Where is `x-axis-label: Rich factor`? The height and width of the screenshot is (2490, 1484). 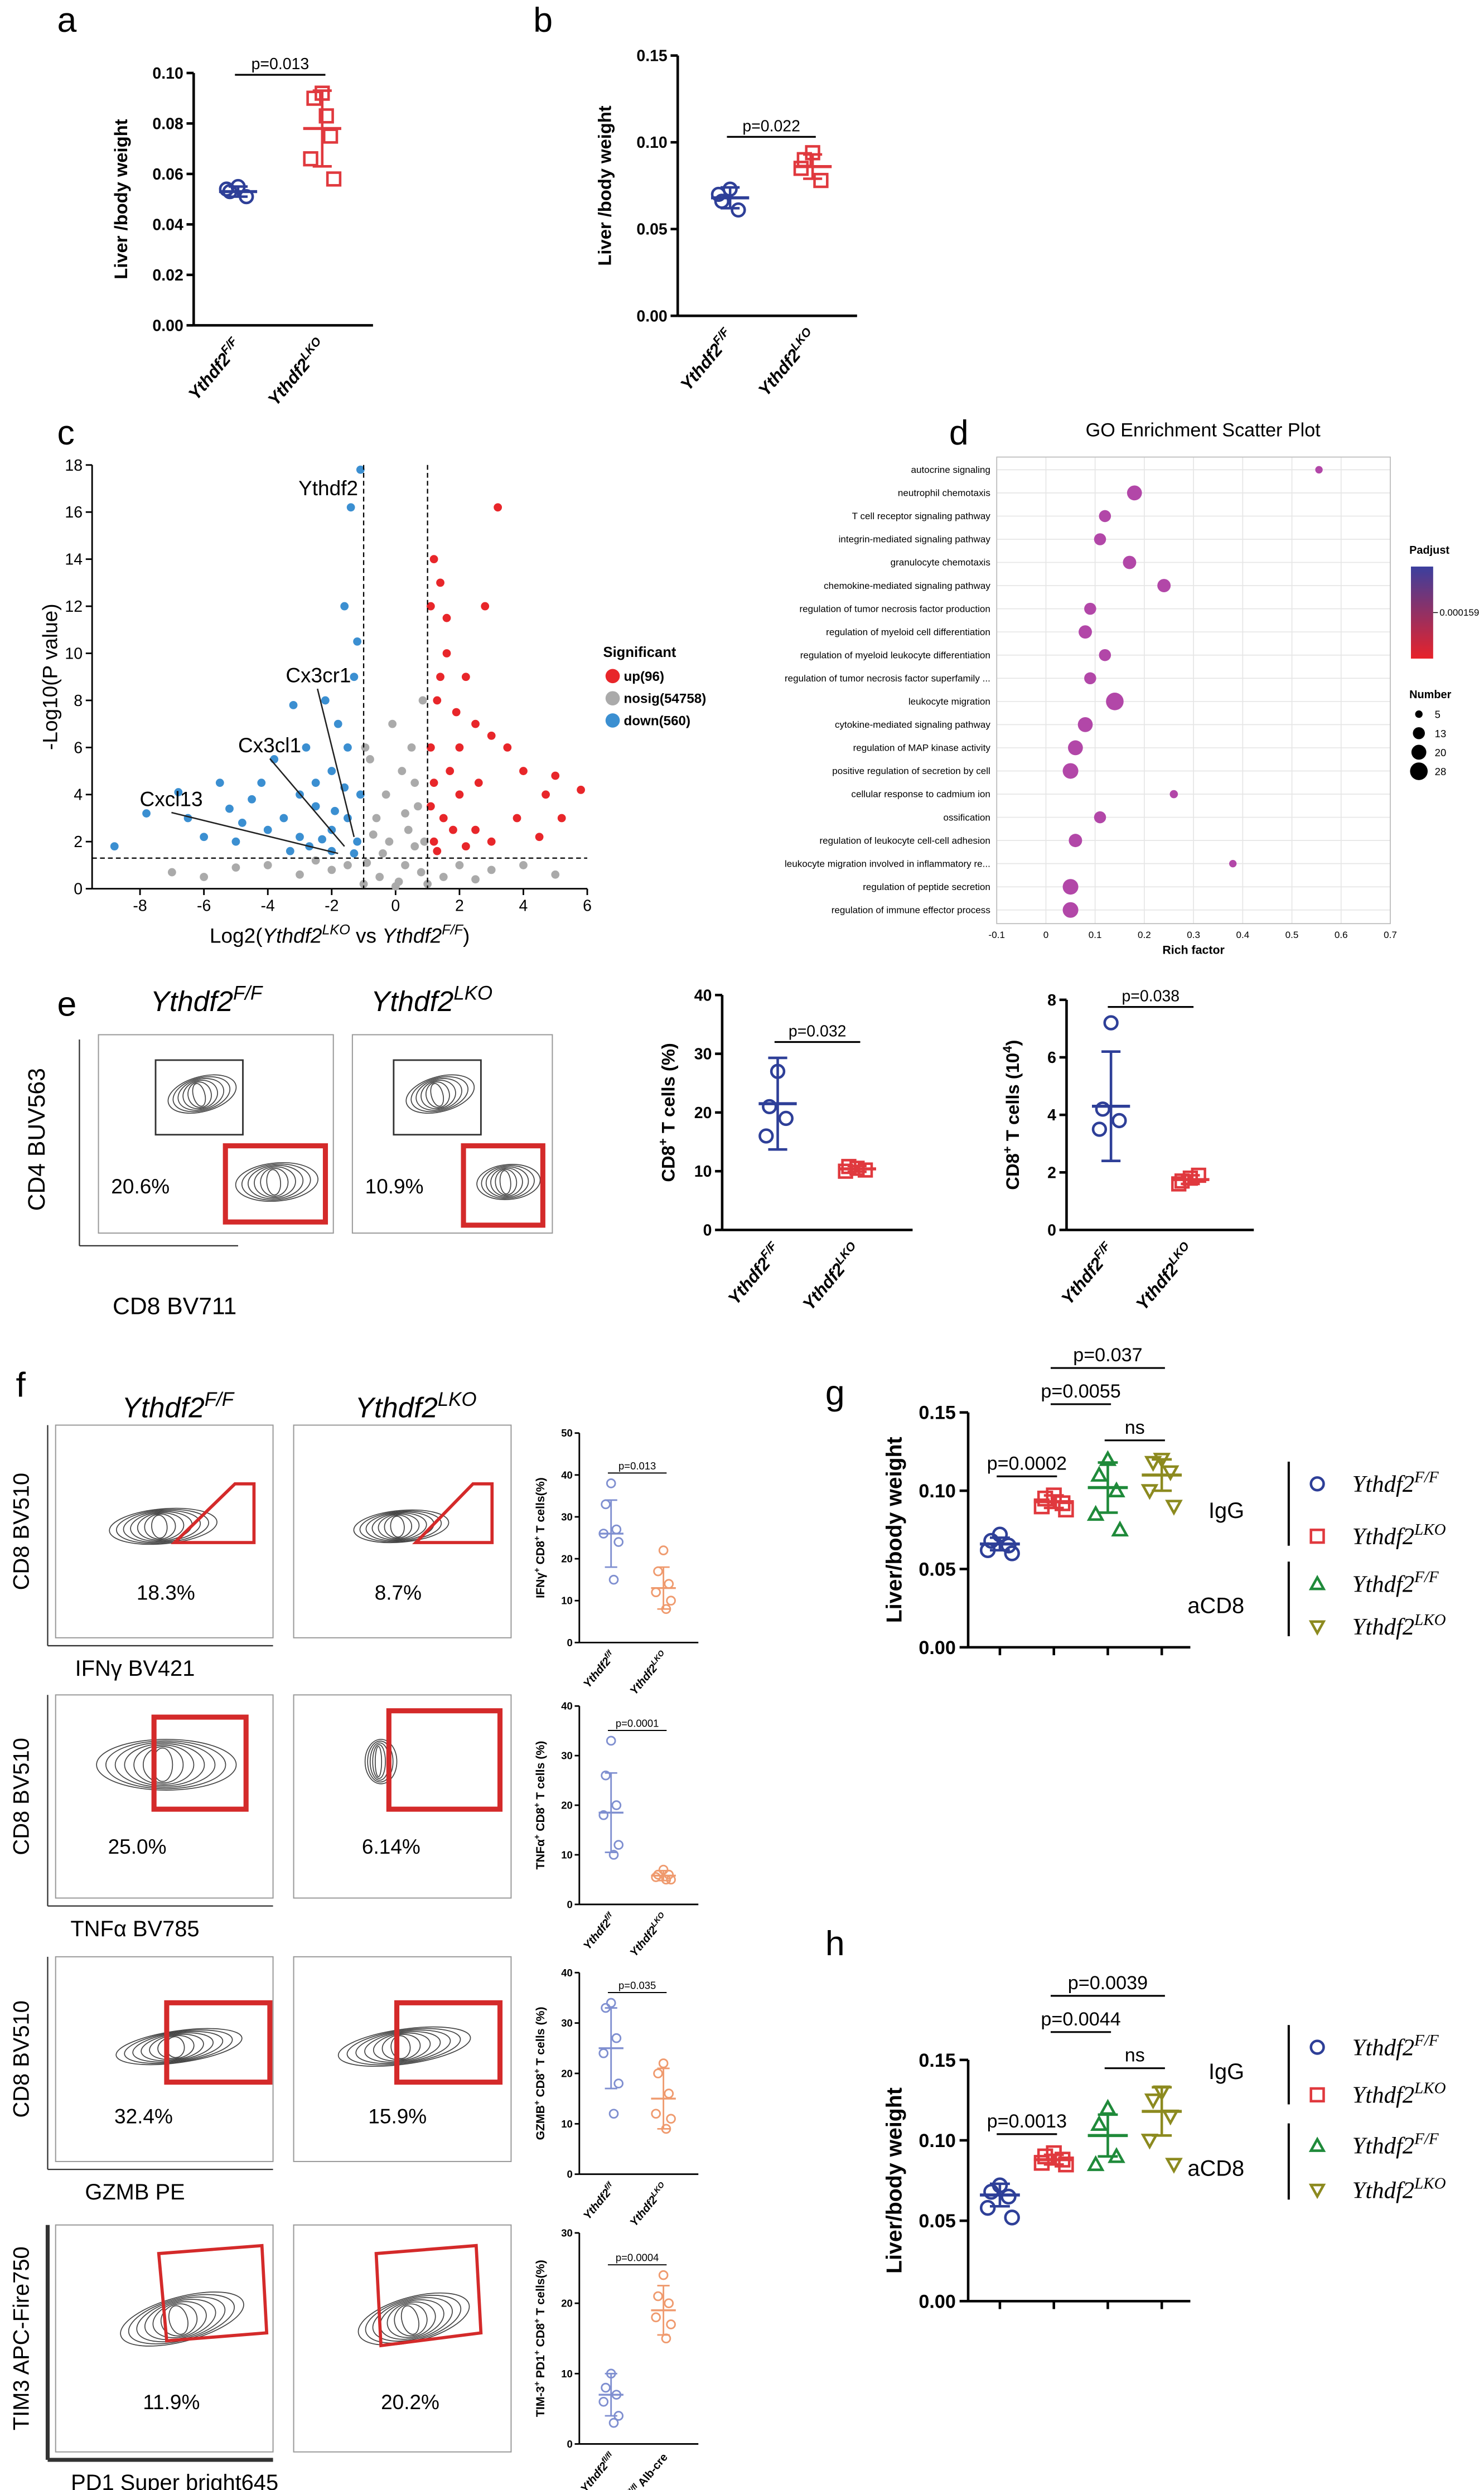
x-axis-label: Rich factor is located at coordinates (1193, 950).